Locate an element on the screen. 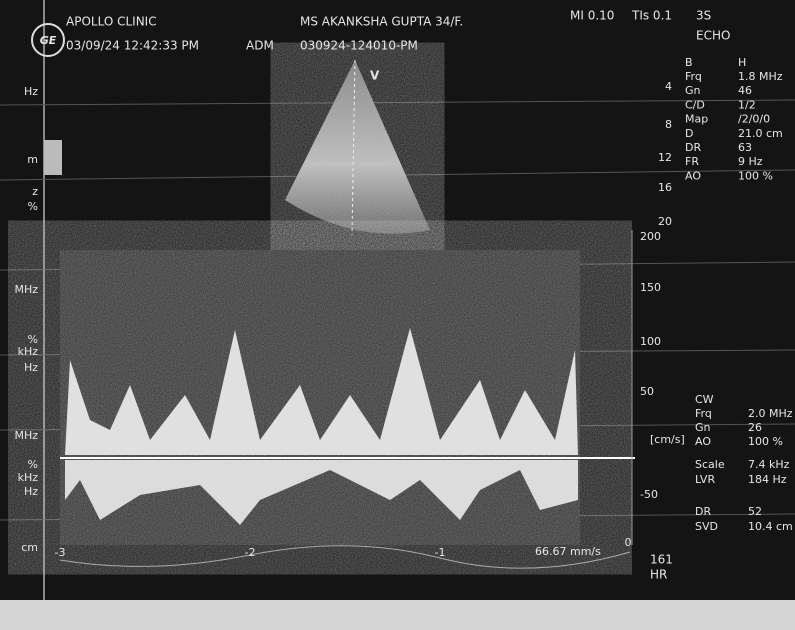 This screenshot has height=630, width=795. b-mode-param-value: 1.8 MHz is located at coordinates (760, 76).